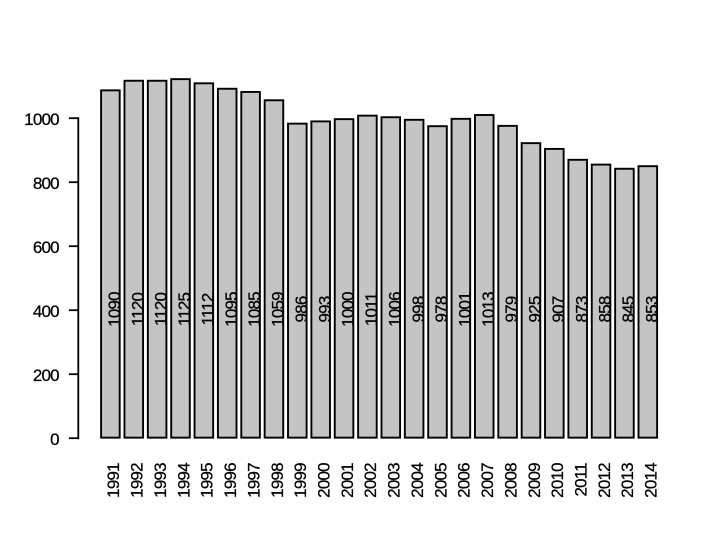 The image size is (720, 545). I want to click on svg-text: 2000, so click(323, 480).